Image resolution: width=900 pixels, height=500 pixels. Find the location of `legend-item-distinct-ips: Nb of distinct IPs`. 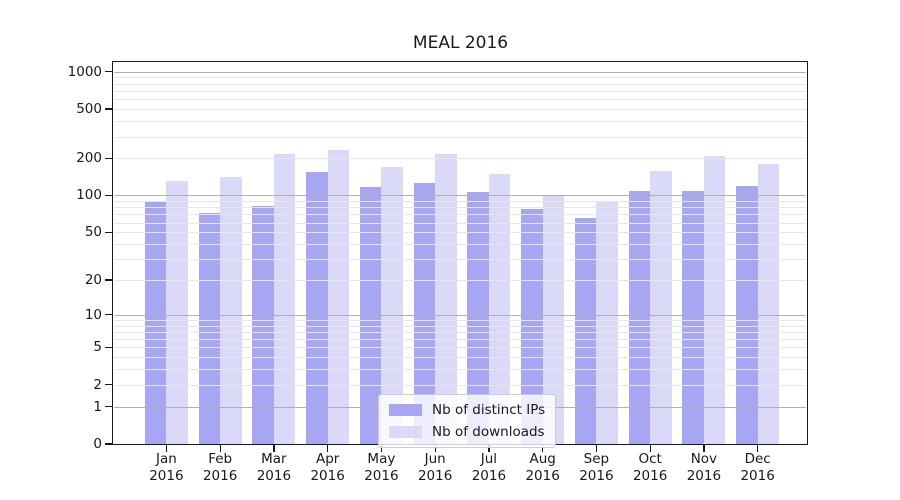

legend-item-distinct-ips: Nb of distinct IPs is located at coordinates (467, 410).